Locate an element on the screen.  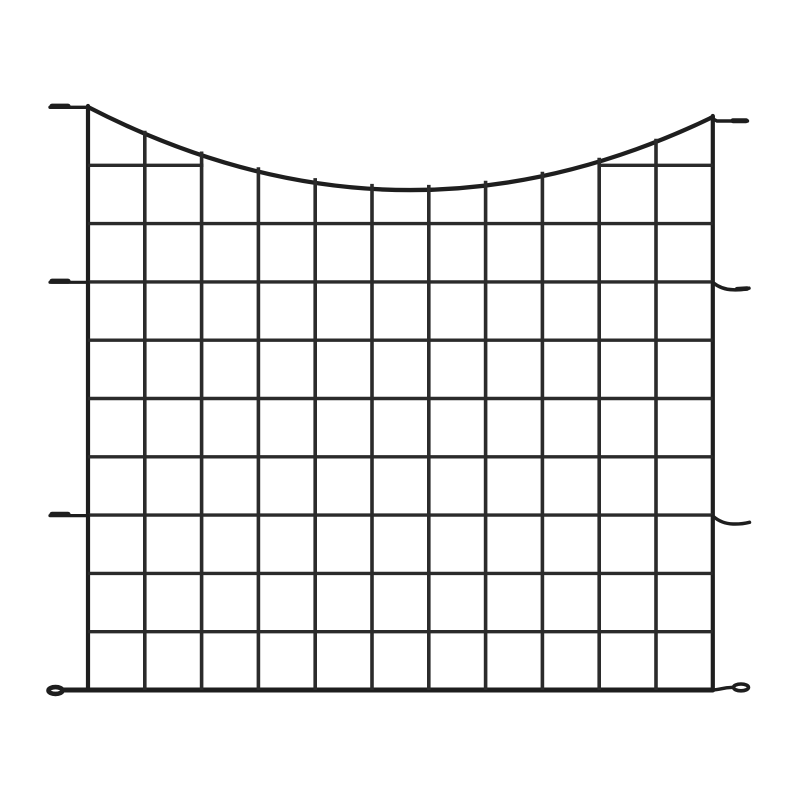
right-mounting-hooks is located at coordinates (730, 404).